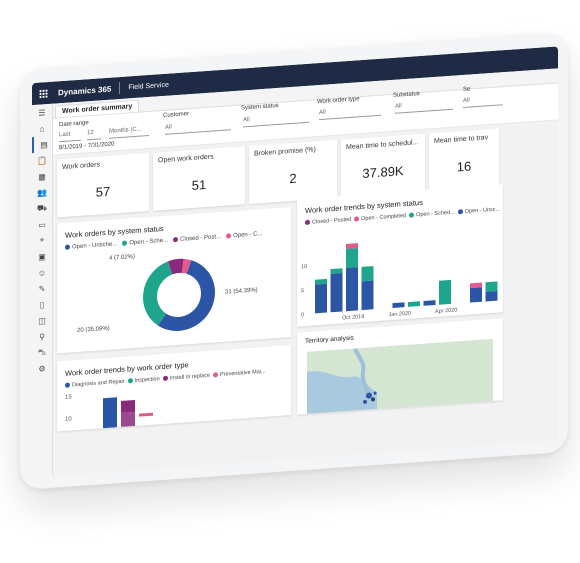 This screenshot has height=563, width=580. What do you see at coordinates (260, 107) in the screenshot?
I see `system-status-label: System status` at bounding box center [260, 107].